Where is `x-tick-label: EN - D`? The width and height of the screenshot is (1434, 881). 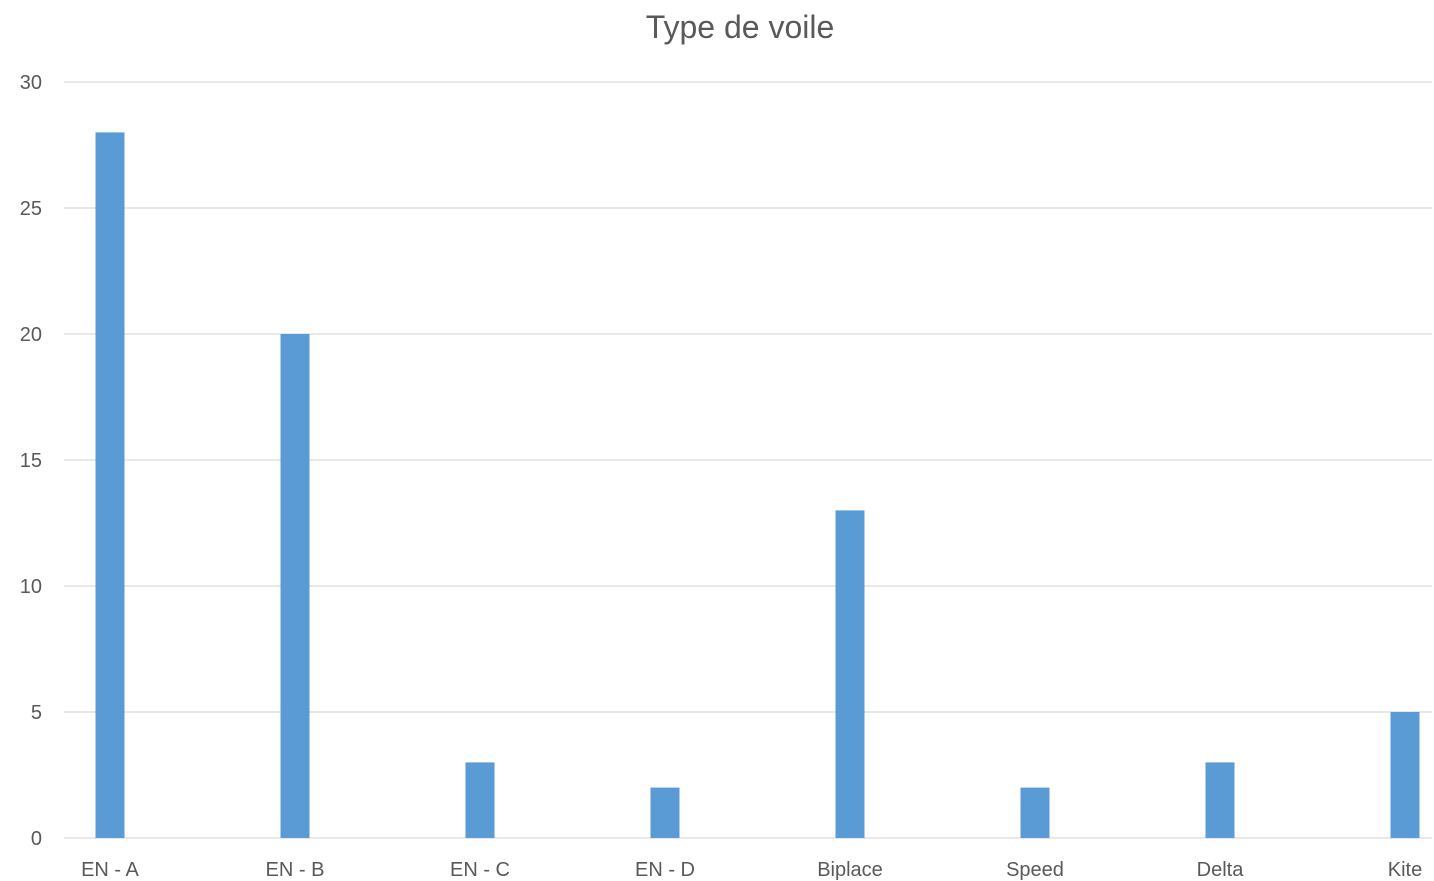 x-tick-label: EN - D is located at coordinates (665, 870).